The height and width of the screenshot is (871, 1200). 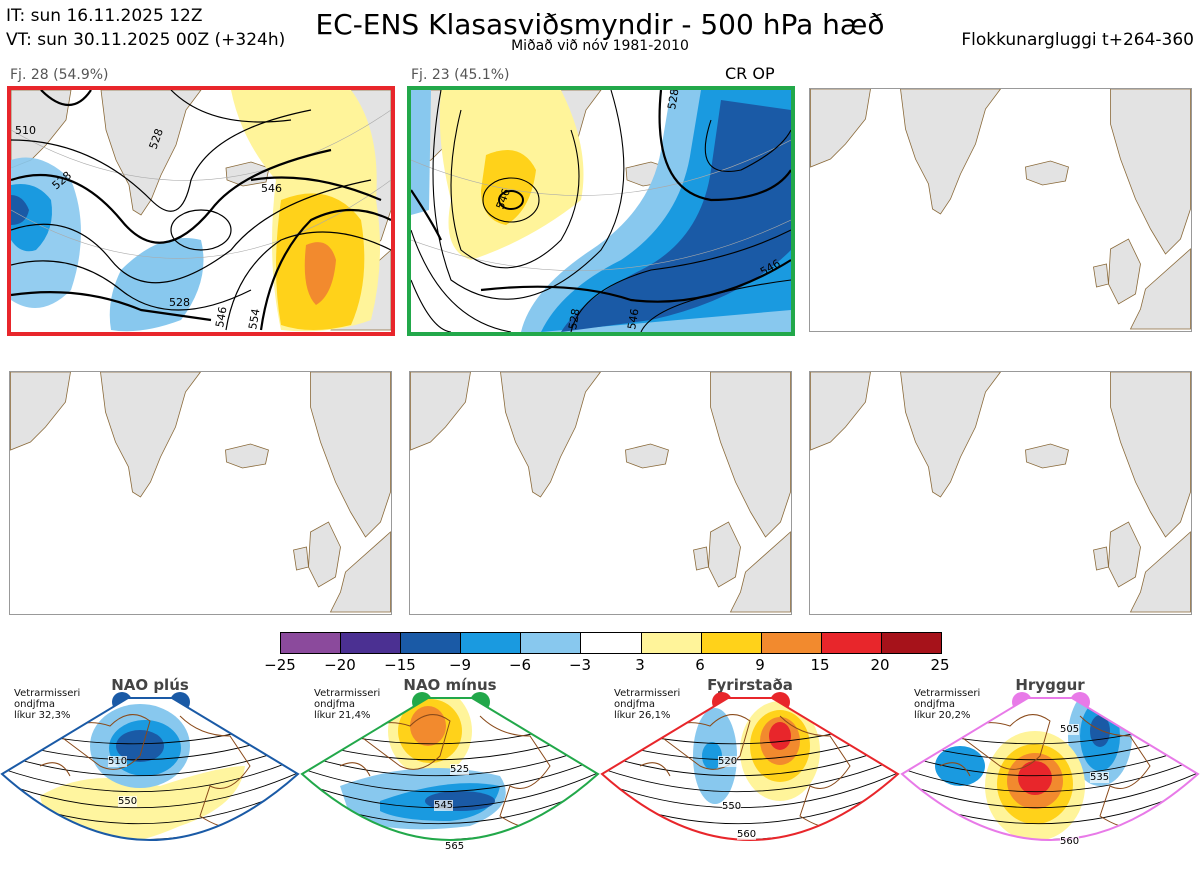 What do you see at coordinates (460, 75) in the screenshot?
I see `cluster-2-label: Fj. 23 (45.1%)` at bounding box center [460, 75].